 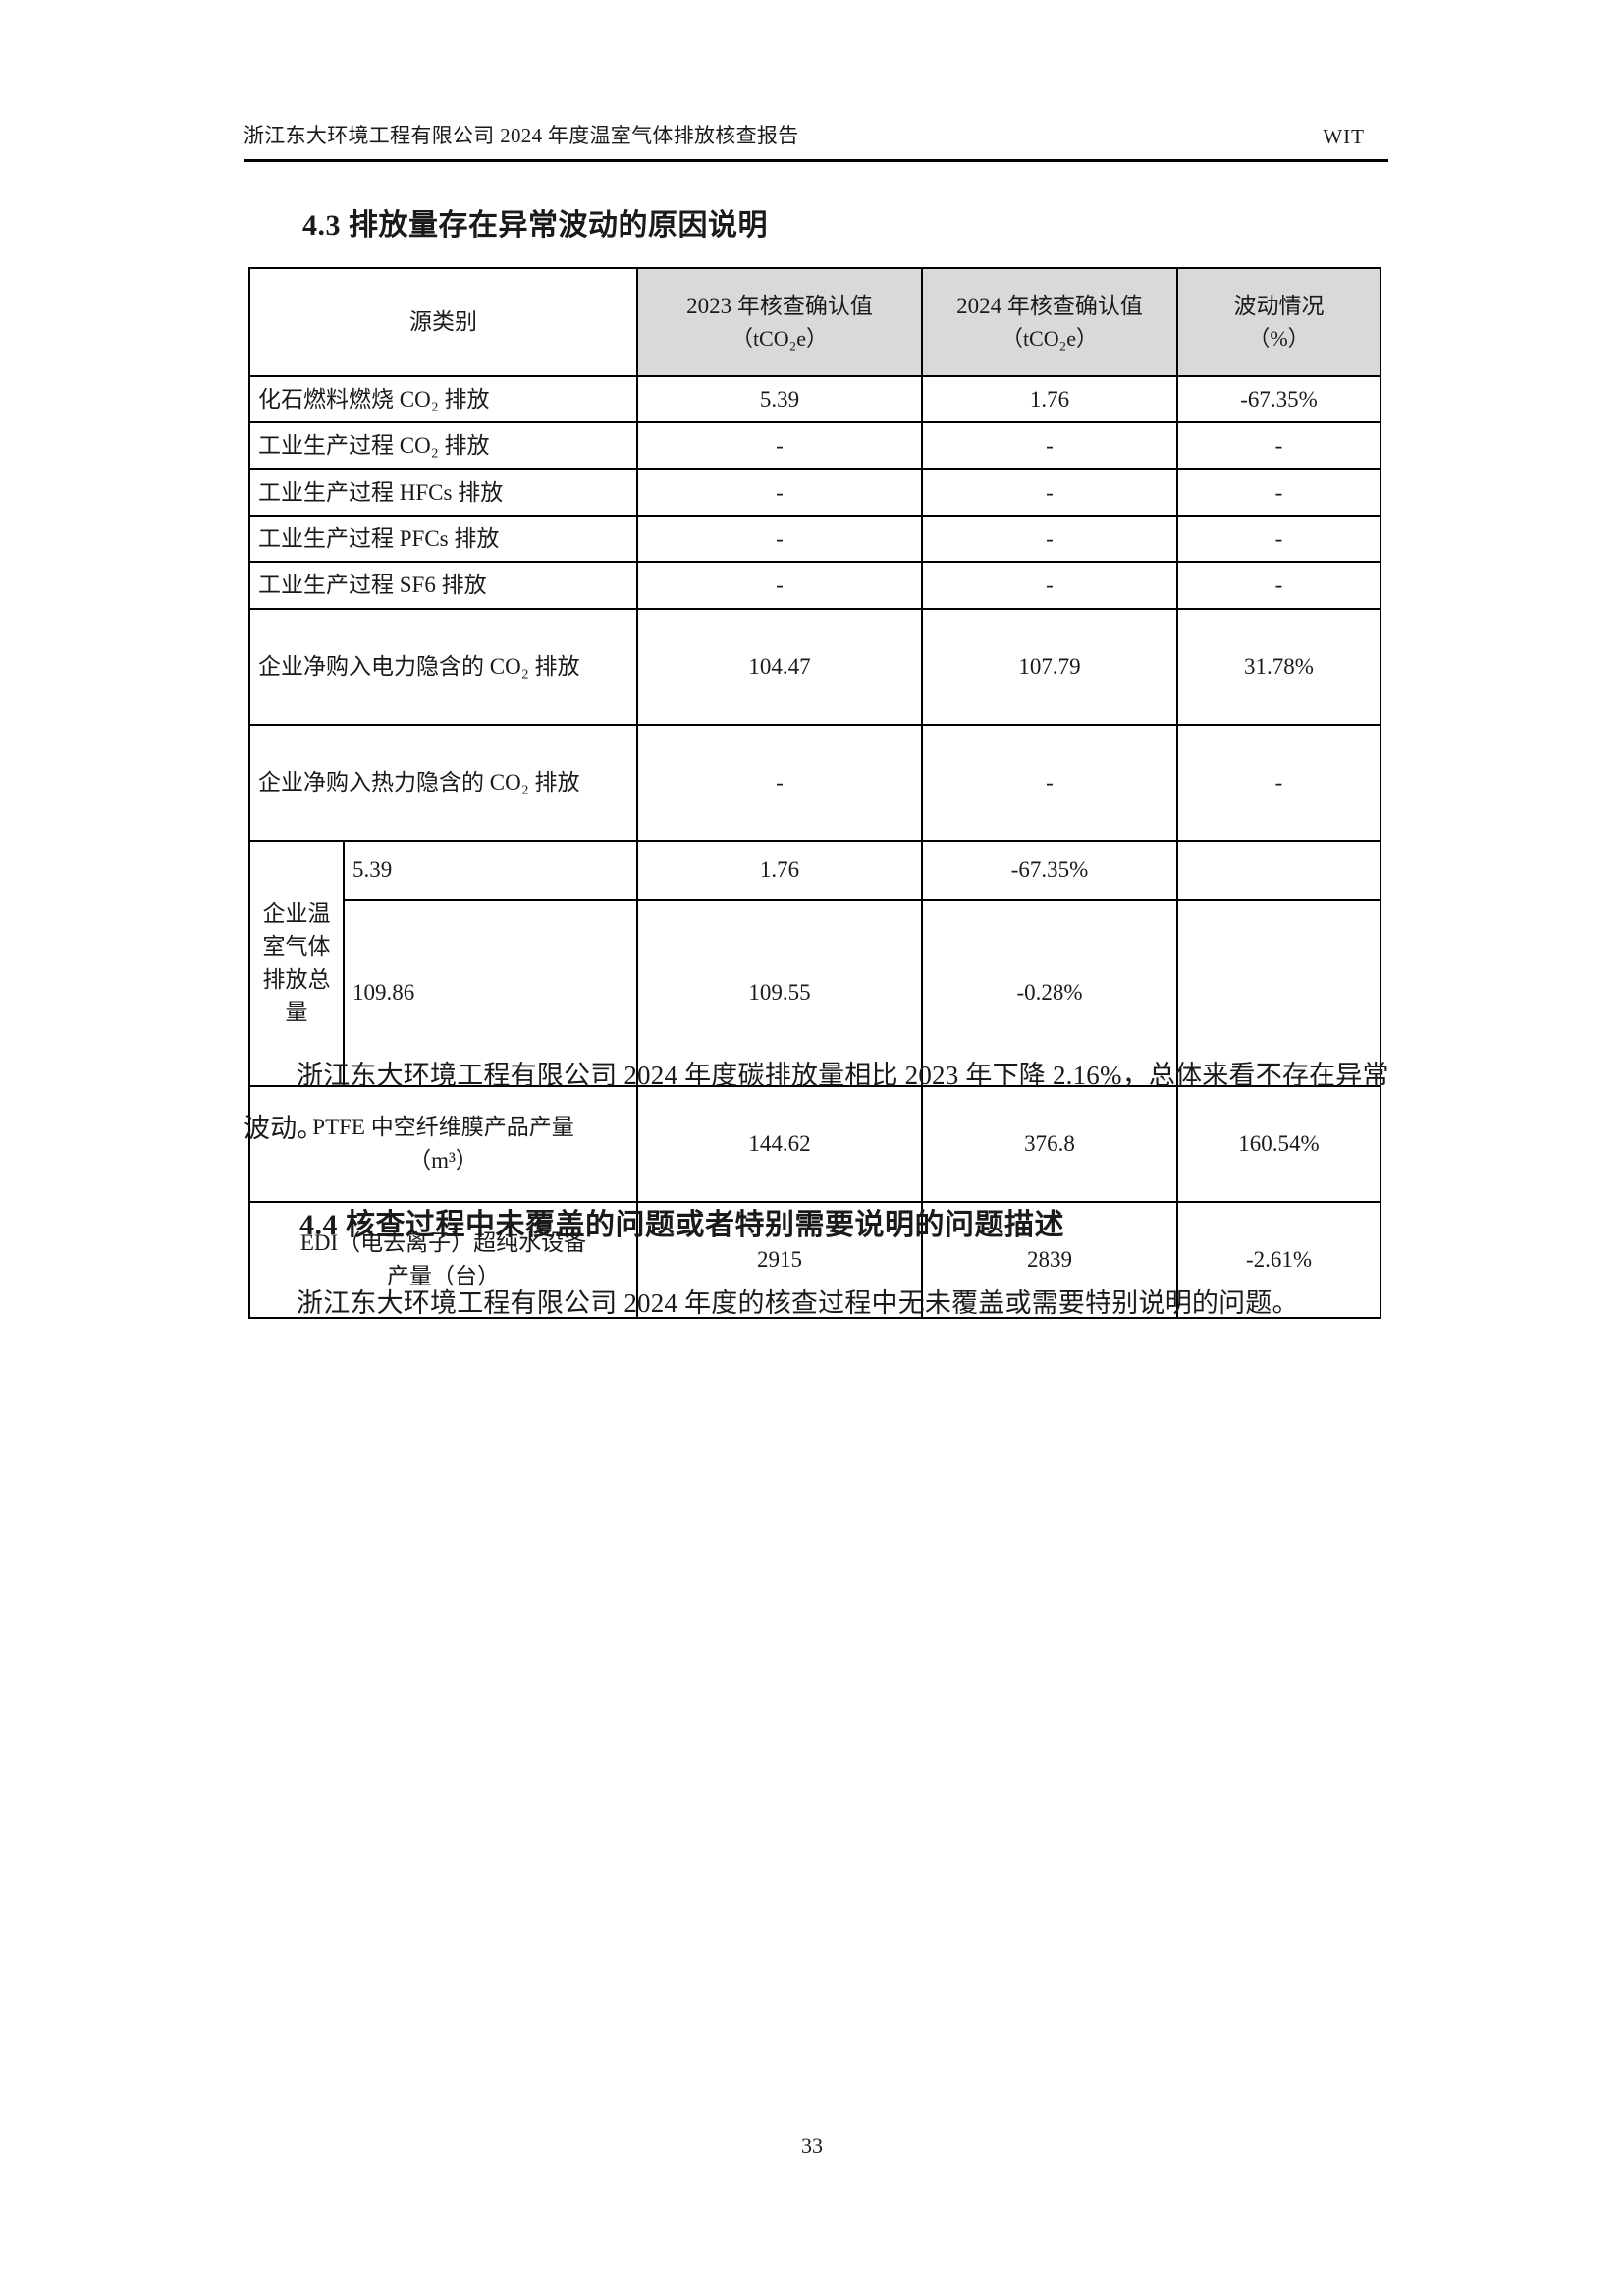 What do you see at coordinates (1278, 322) in the screenshot?
I see `col-header-fluctuation: 波动情况 （%）` at bounding box center [1278, 322].